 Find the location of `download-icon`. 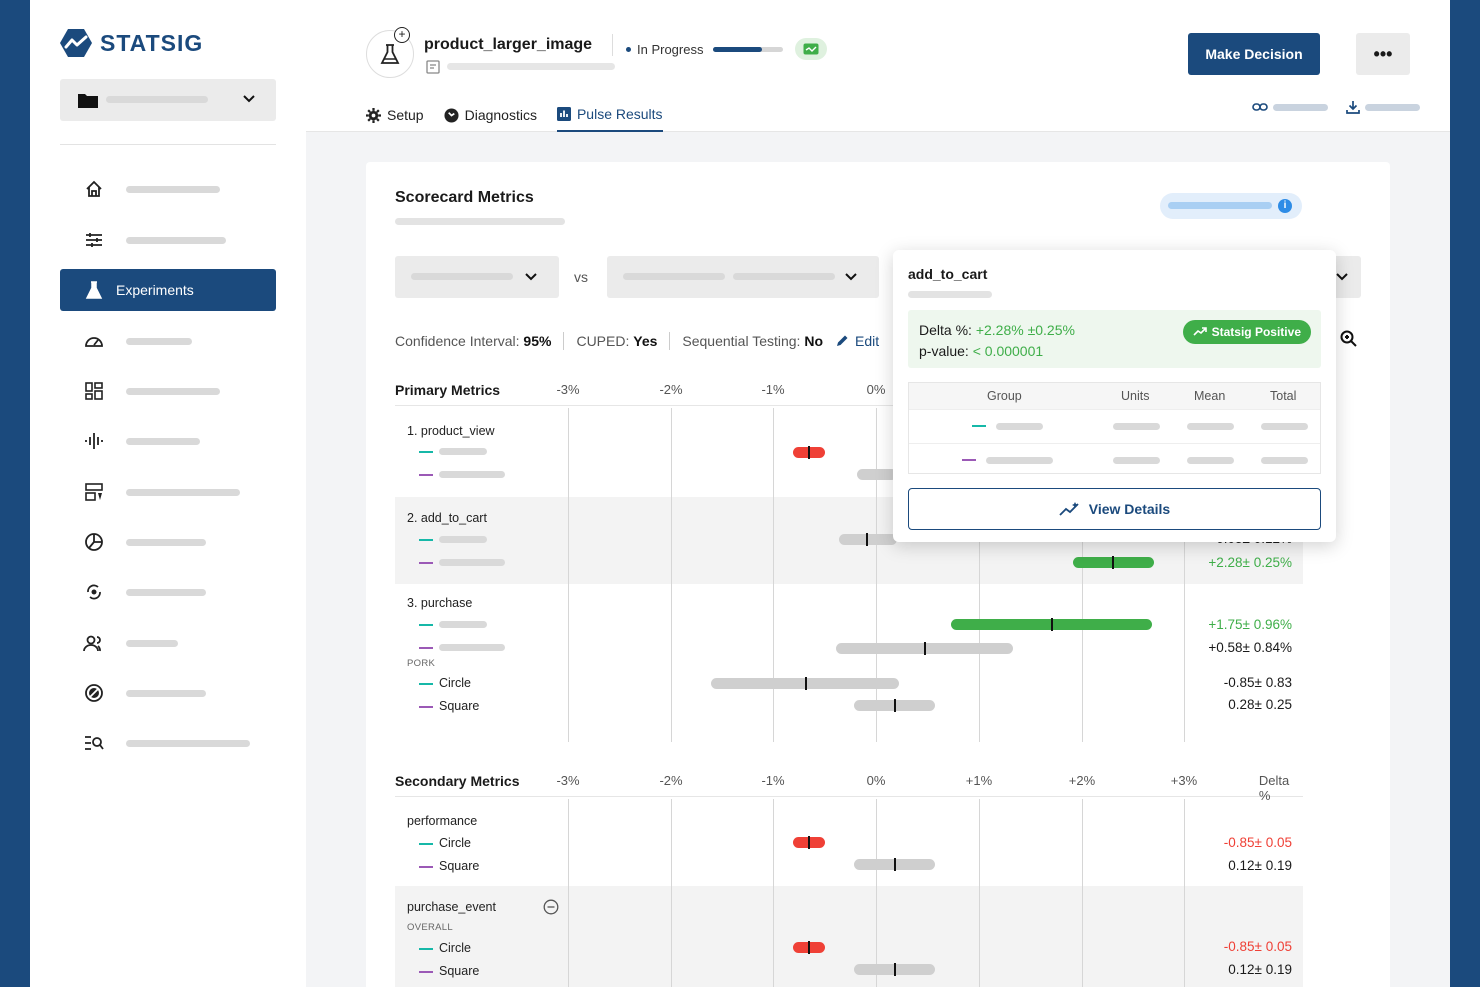

download-icon is located at coordinates (1353, 107).